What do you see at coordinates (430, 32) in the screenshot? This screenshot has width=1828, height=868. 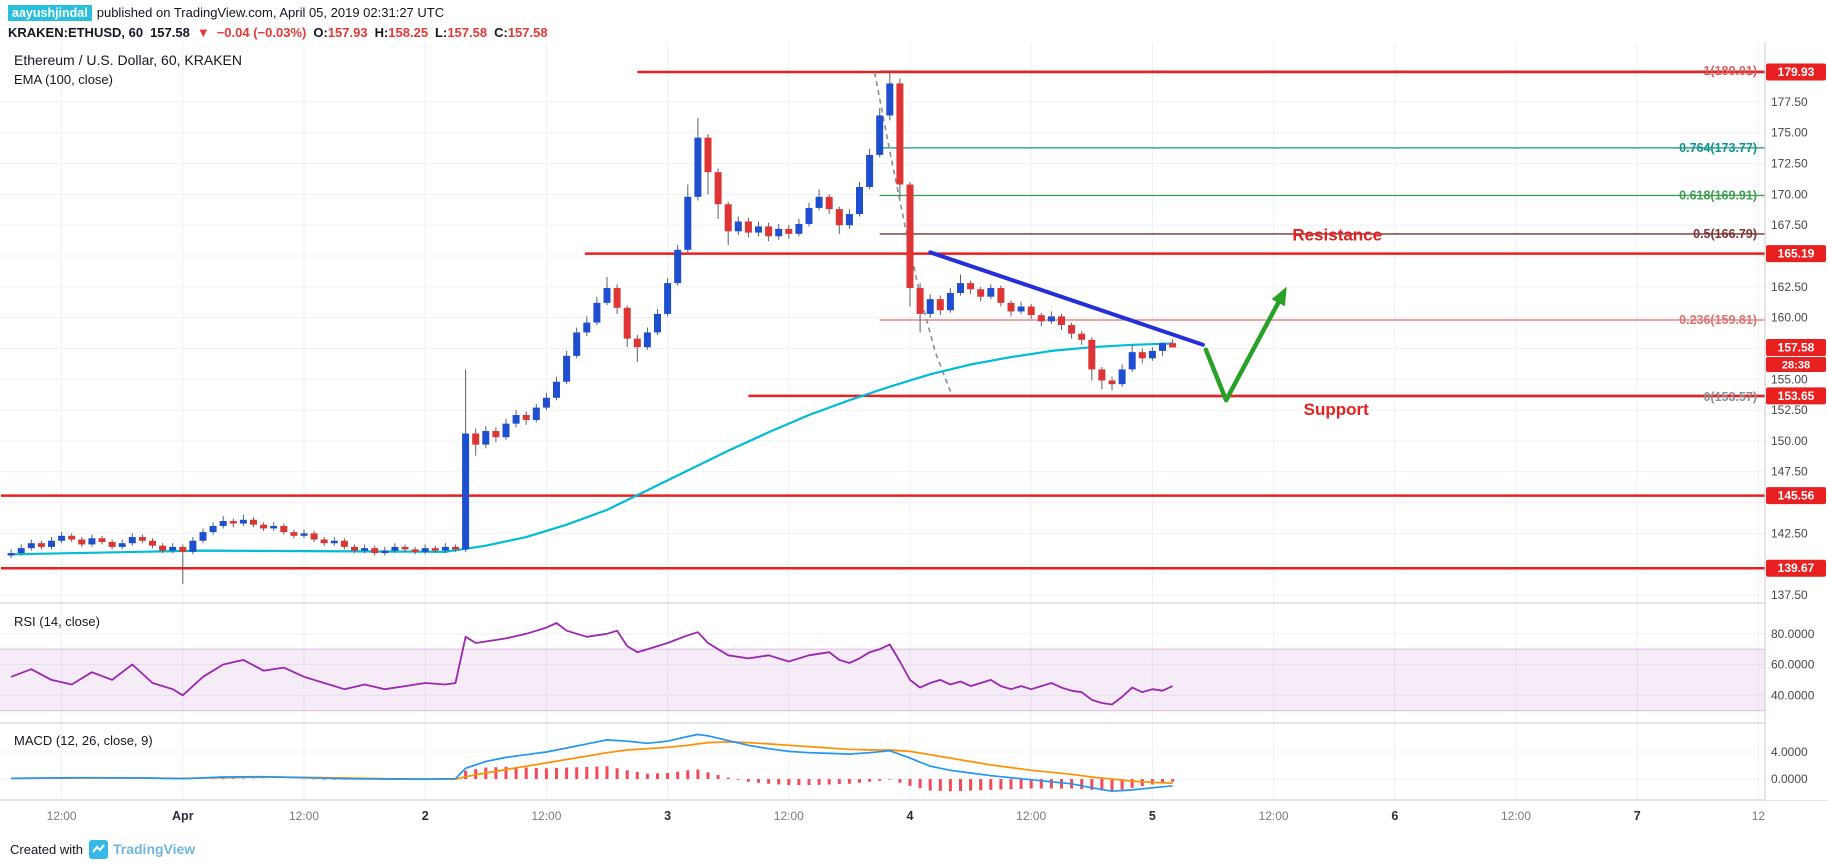 I see `ohlc-values: O:157.93 H:158.25 L:157.58 C:157.58` at bounding box center [430, 32].